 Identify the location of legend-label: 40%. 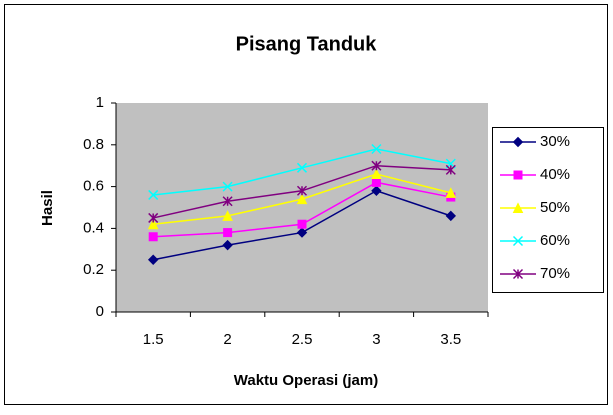
(555, 174).